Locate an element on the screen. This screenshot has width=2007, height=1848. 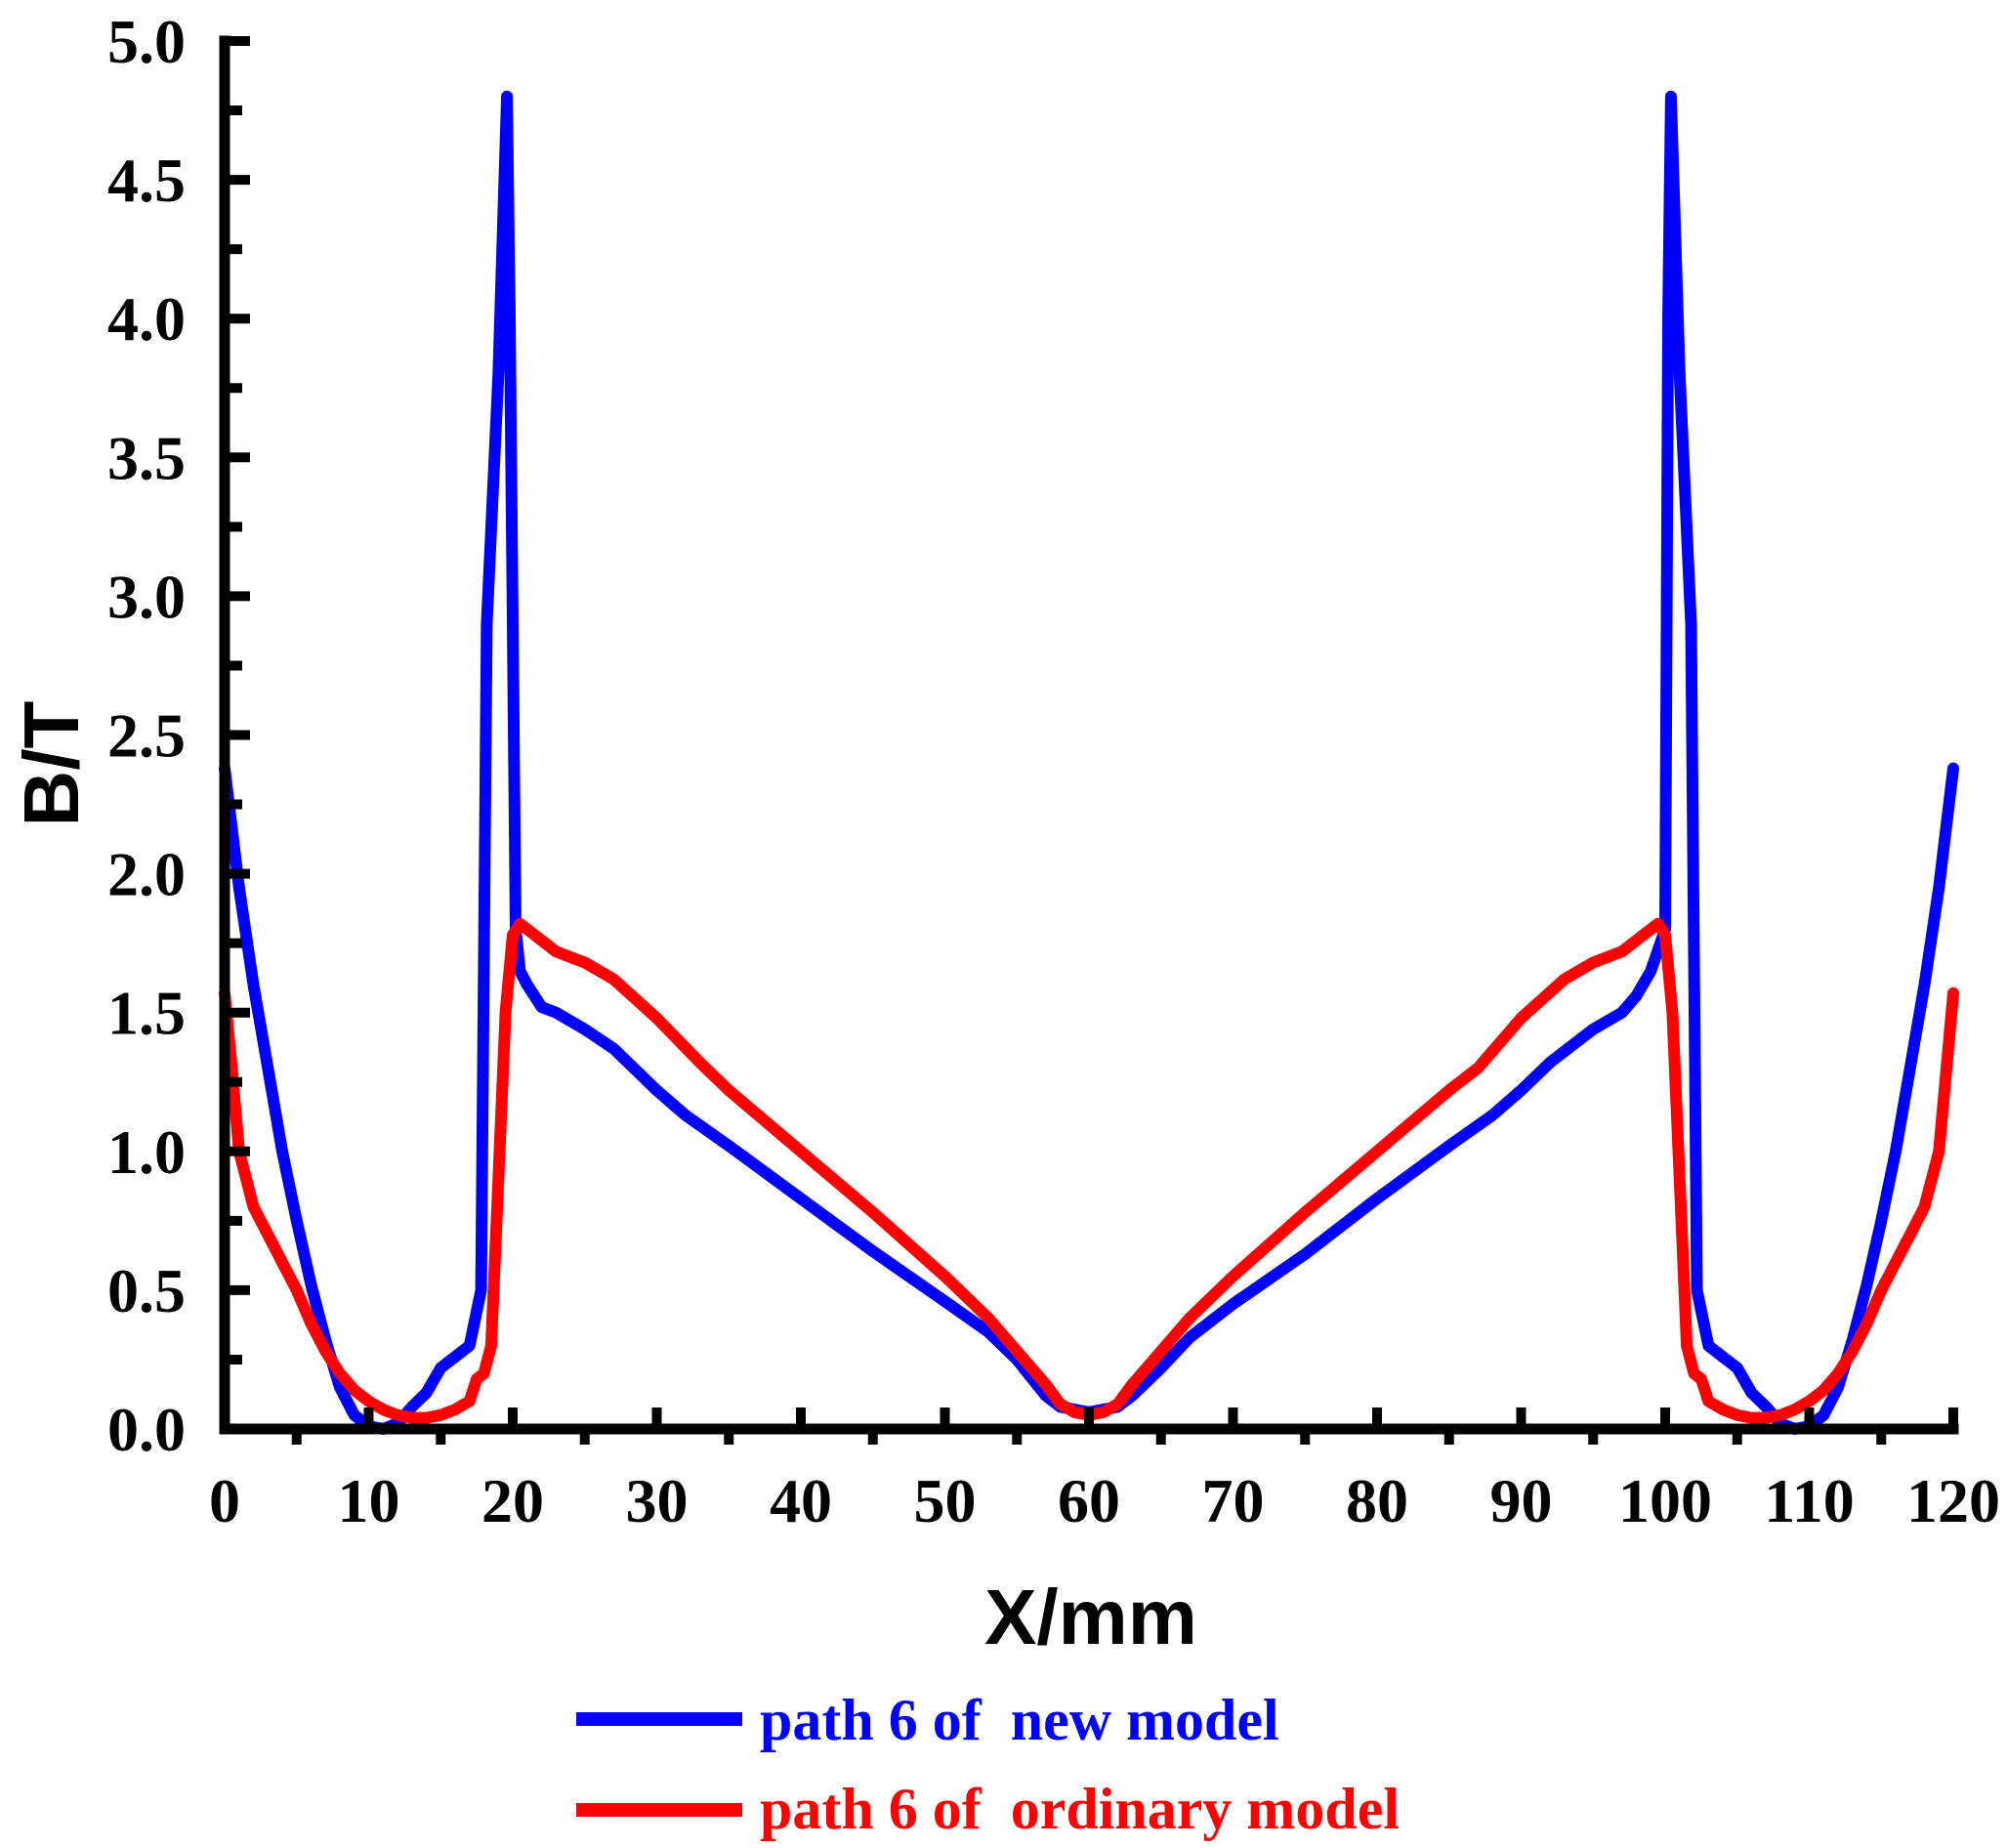
x-tick-label: 40 is located at coordinates (801, 1500).